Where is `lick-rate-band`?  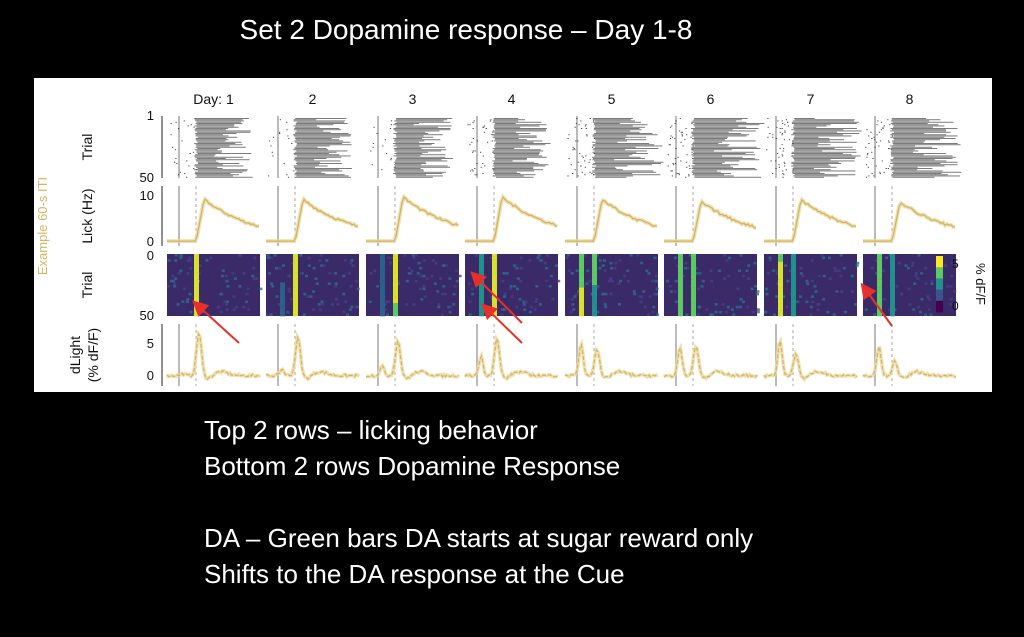
lick-rate-band is located at coordinates (909, 222).